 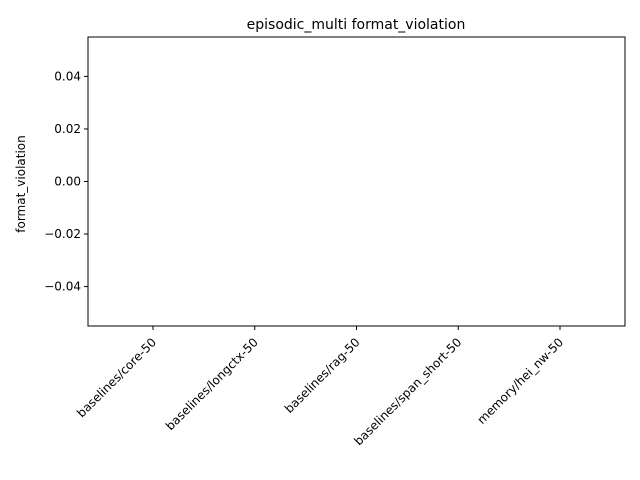 What do you see at coordinates (521, 381) in the screenshot?
I see `x-tick-label: memory/hei_nw-50` at bounding box center [521, 381].